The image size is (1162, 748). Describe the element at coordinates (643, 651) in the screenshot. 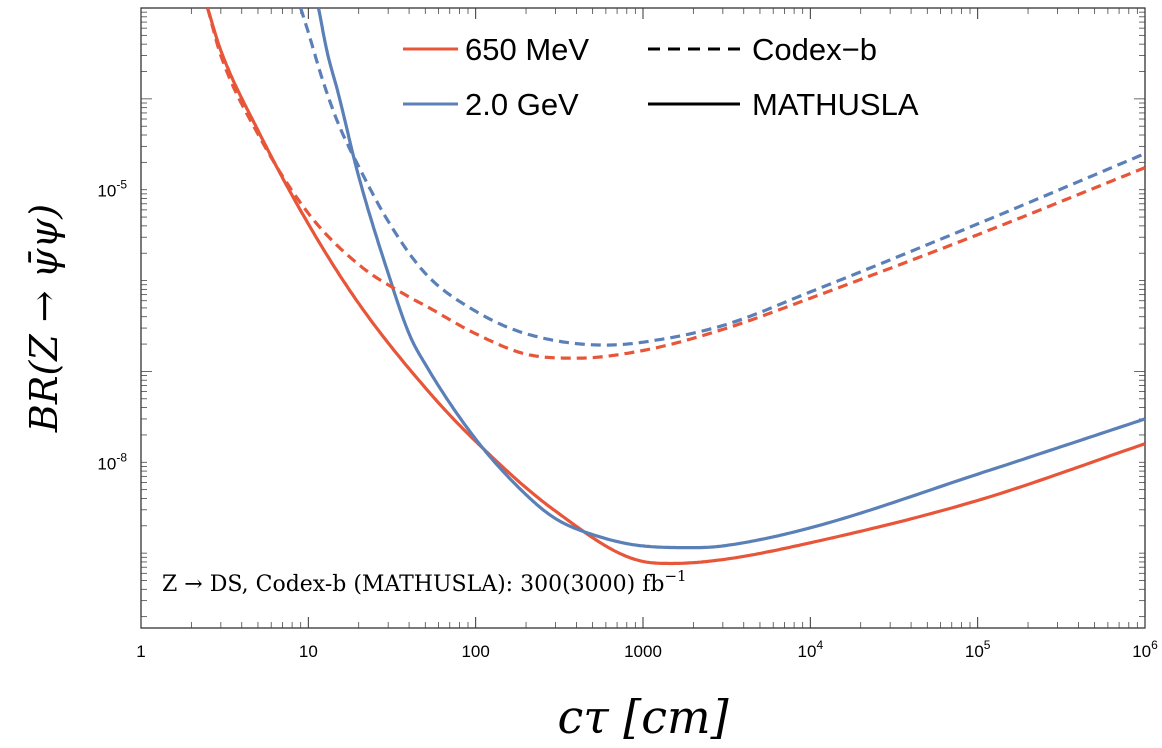

I see `x-tick-label: 1000` at that location.